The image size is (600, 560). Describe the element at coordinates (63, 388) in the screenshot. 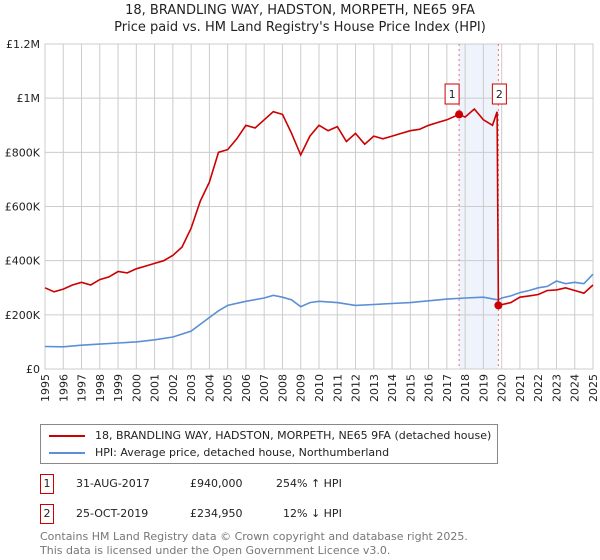

I see `x-tick-label: 1996` at that location.